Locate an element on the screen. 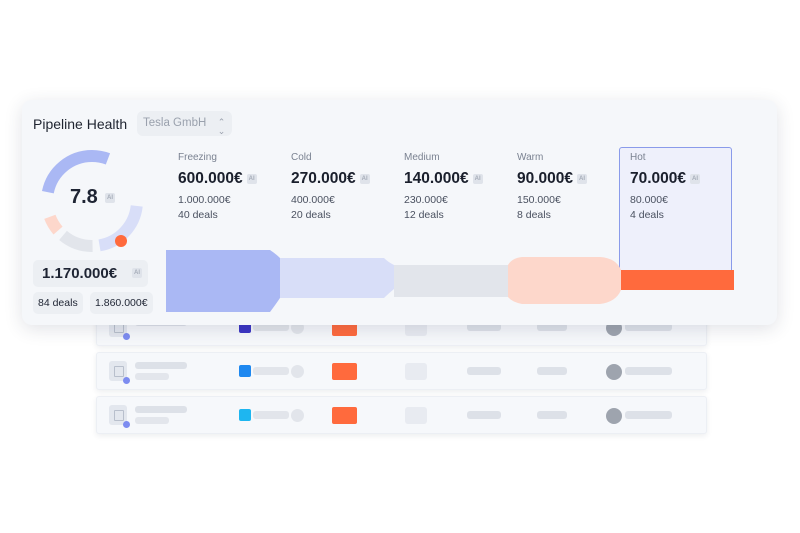 The width and height of the screenshot is (800, 533). stage-name: Freezing is located at coordinates (197, 157).